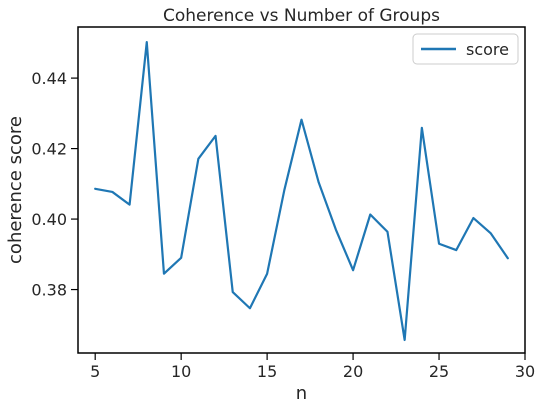 This screenshot has width=539, height=410. I want to click on x-tick-label: 25, so click(439, 371).